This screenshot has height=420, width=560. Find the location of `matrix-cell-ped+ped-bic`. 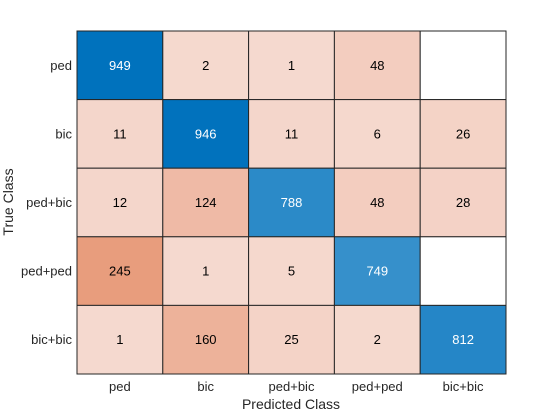

matrix-cell-ped+ped-bic is located at coordinates (206, 271).